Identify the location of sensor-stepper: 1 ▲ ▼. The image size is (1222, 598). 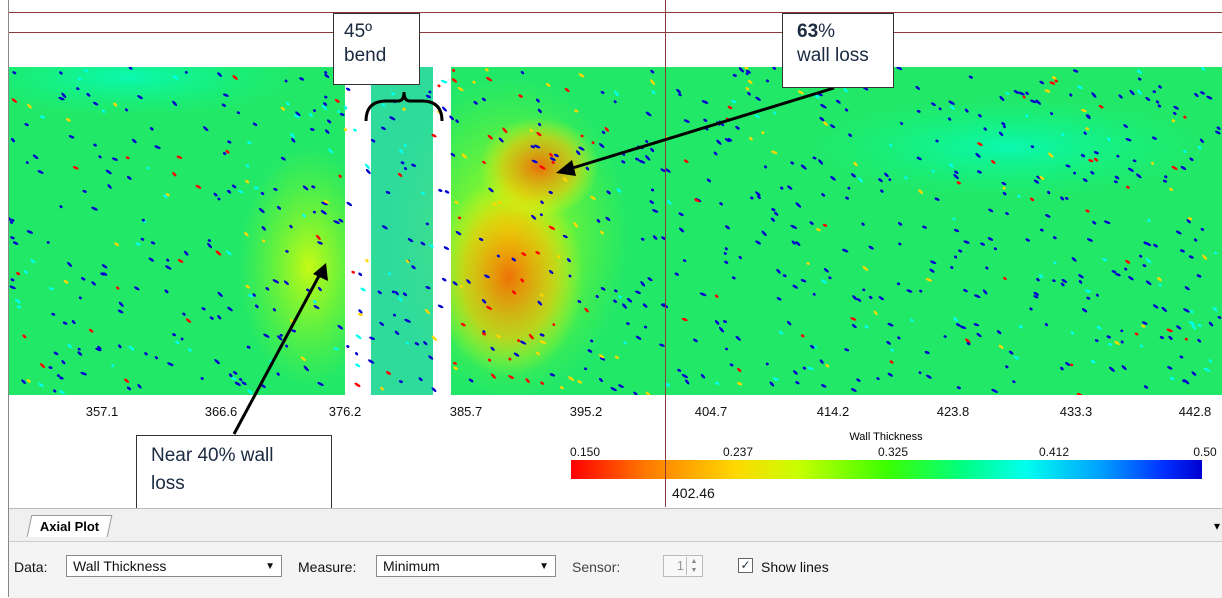
(683, 566).